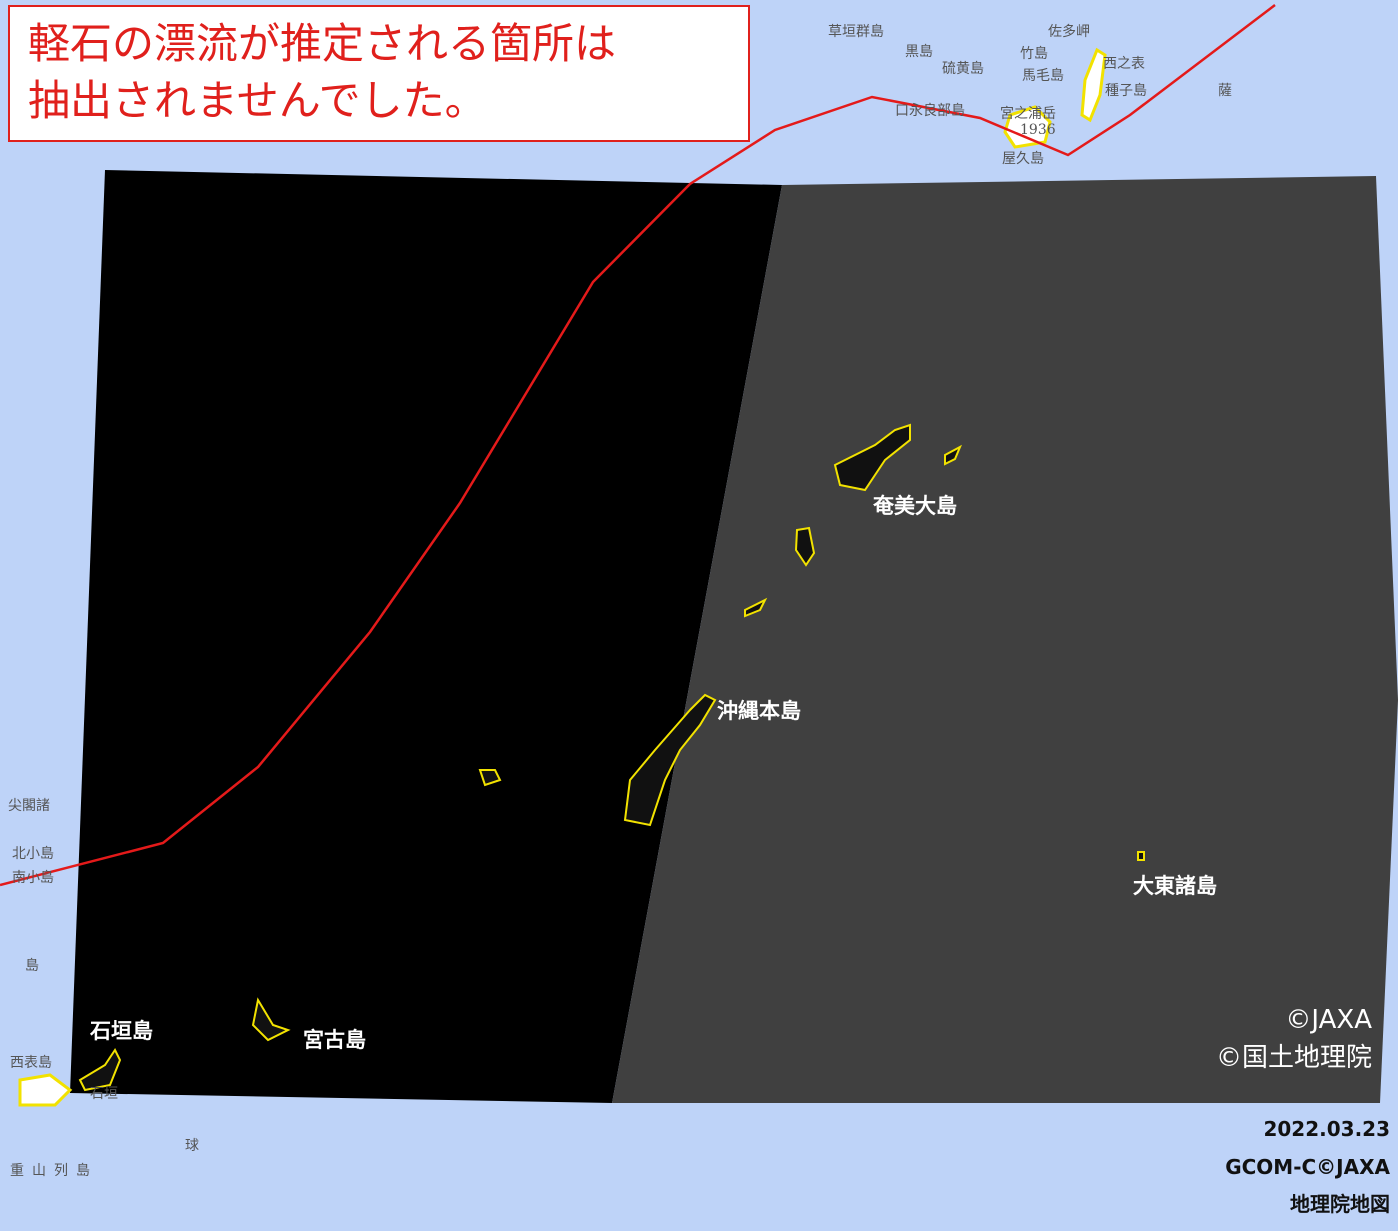 This screenshot has height=1231, width=1398. What do you see at coordinates (192, 1146) in the screenshot?
I see `place-label: 球` at bounding box center [192, 1146].